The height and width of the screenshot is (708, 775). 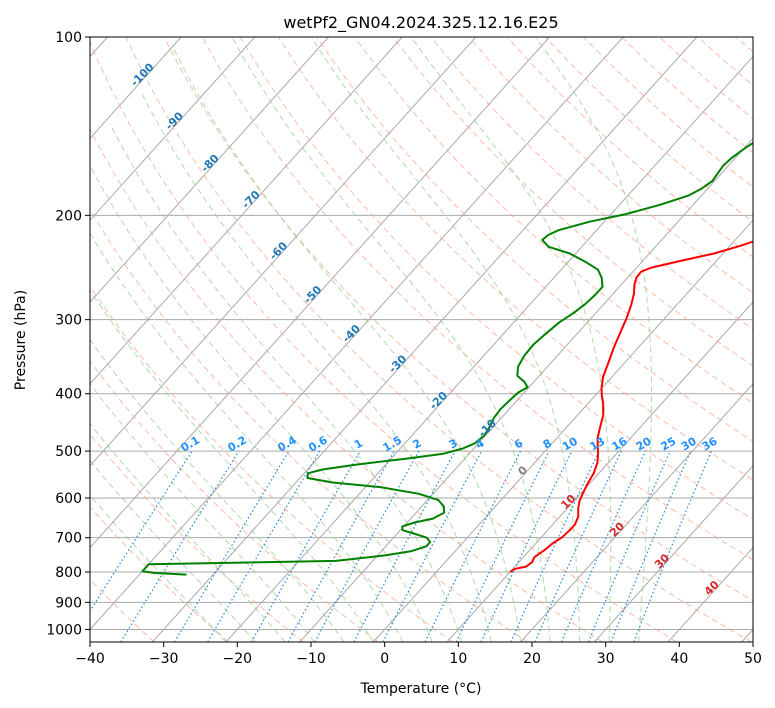 What do you see at coordinates (68, 321) in the screenshot?
I see `y-tick-label: 300` at bounding box center [68, 321].